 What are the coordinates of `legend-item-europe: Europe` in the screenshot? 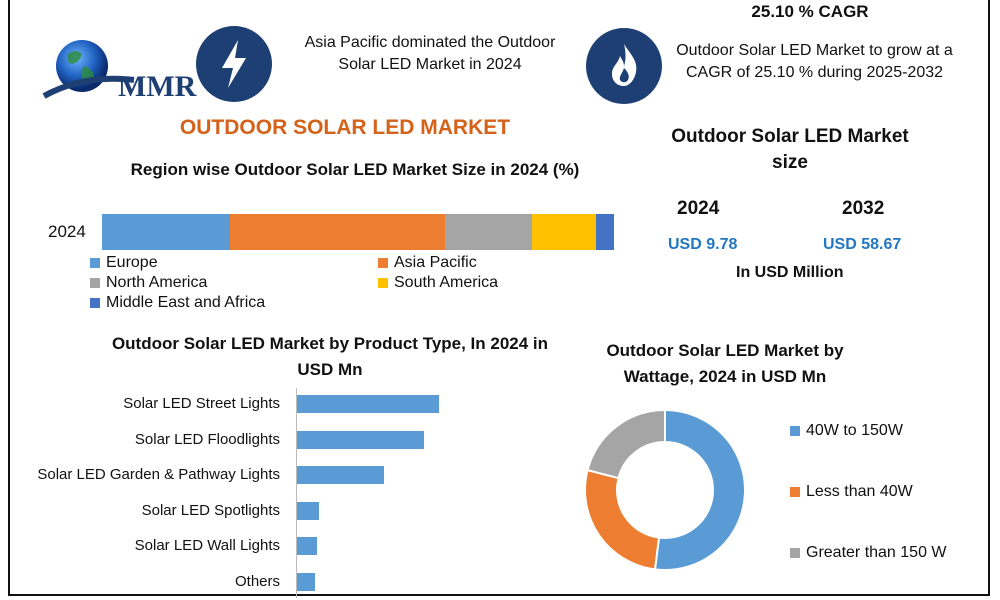 It's located at (124, 263).